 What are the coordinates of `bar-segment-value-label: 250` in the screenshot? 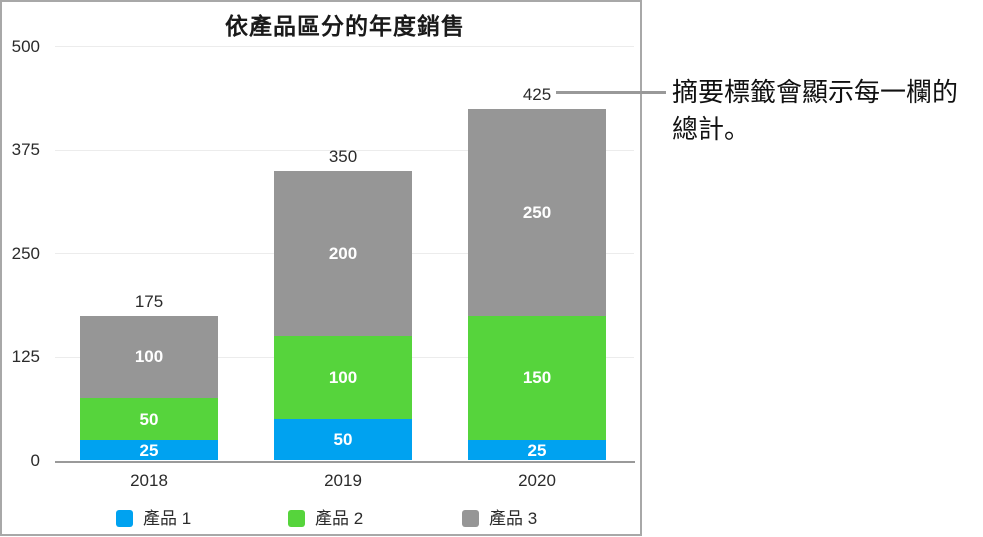 It's located at (537, 212).